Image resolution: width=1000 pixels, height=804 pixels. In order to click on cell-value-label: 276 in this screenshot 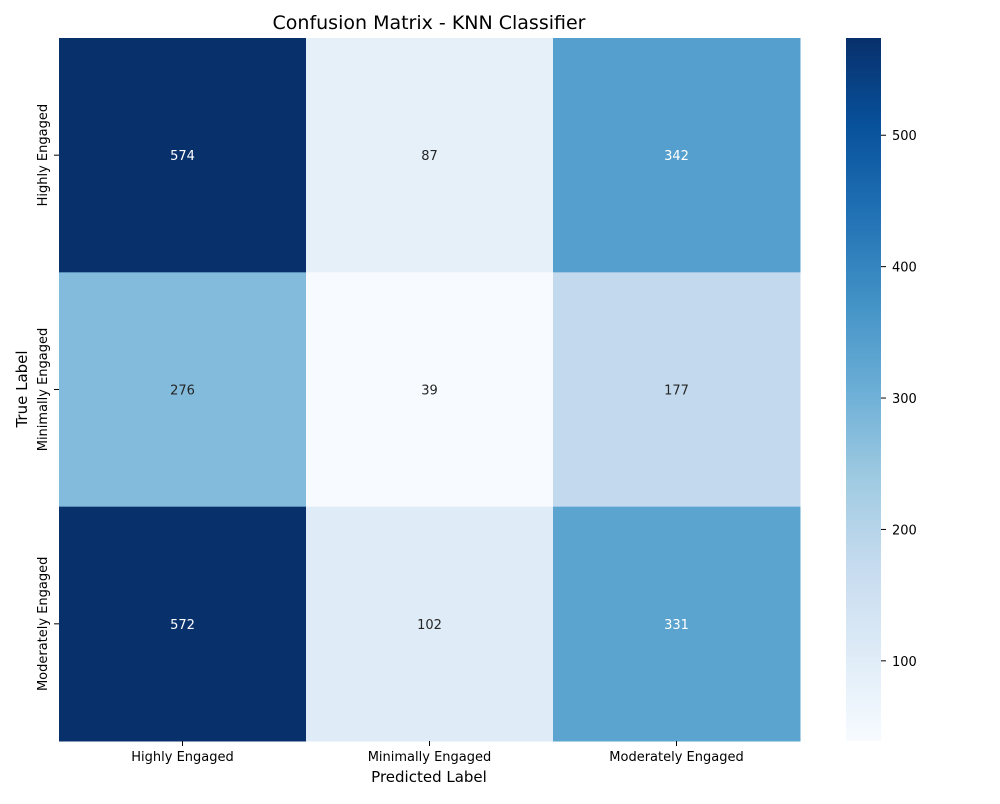, I will do `click(182, 391)`.